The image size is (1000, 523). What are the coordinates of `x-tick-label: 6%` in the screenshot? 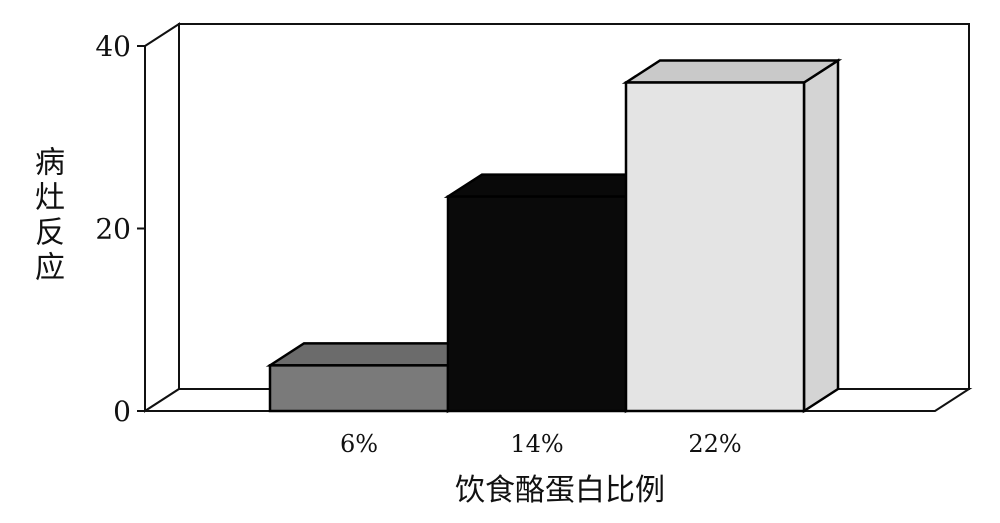 It's located at (359, 444).